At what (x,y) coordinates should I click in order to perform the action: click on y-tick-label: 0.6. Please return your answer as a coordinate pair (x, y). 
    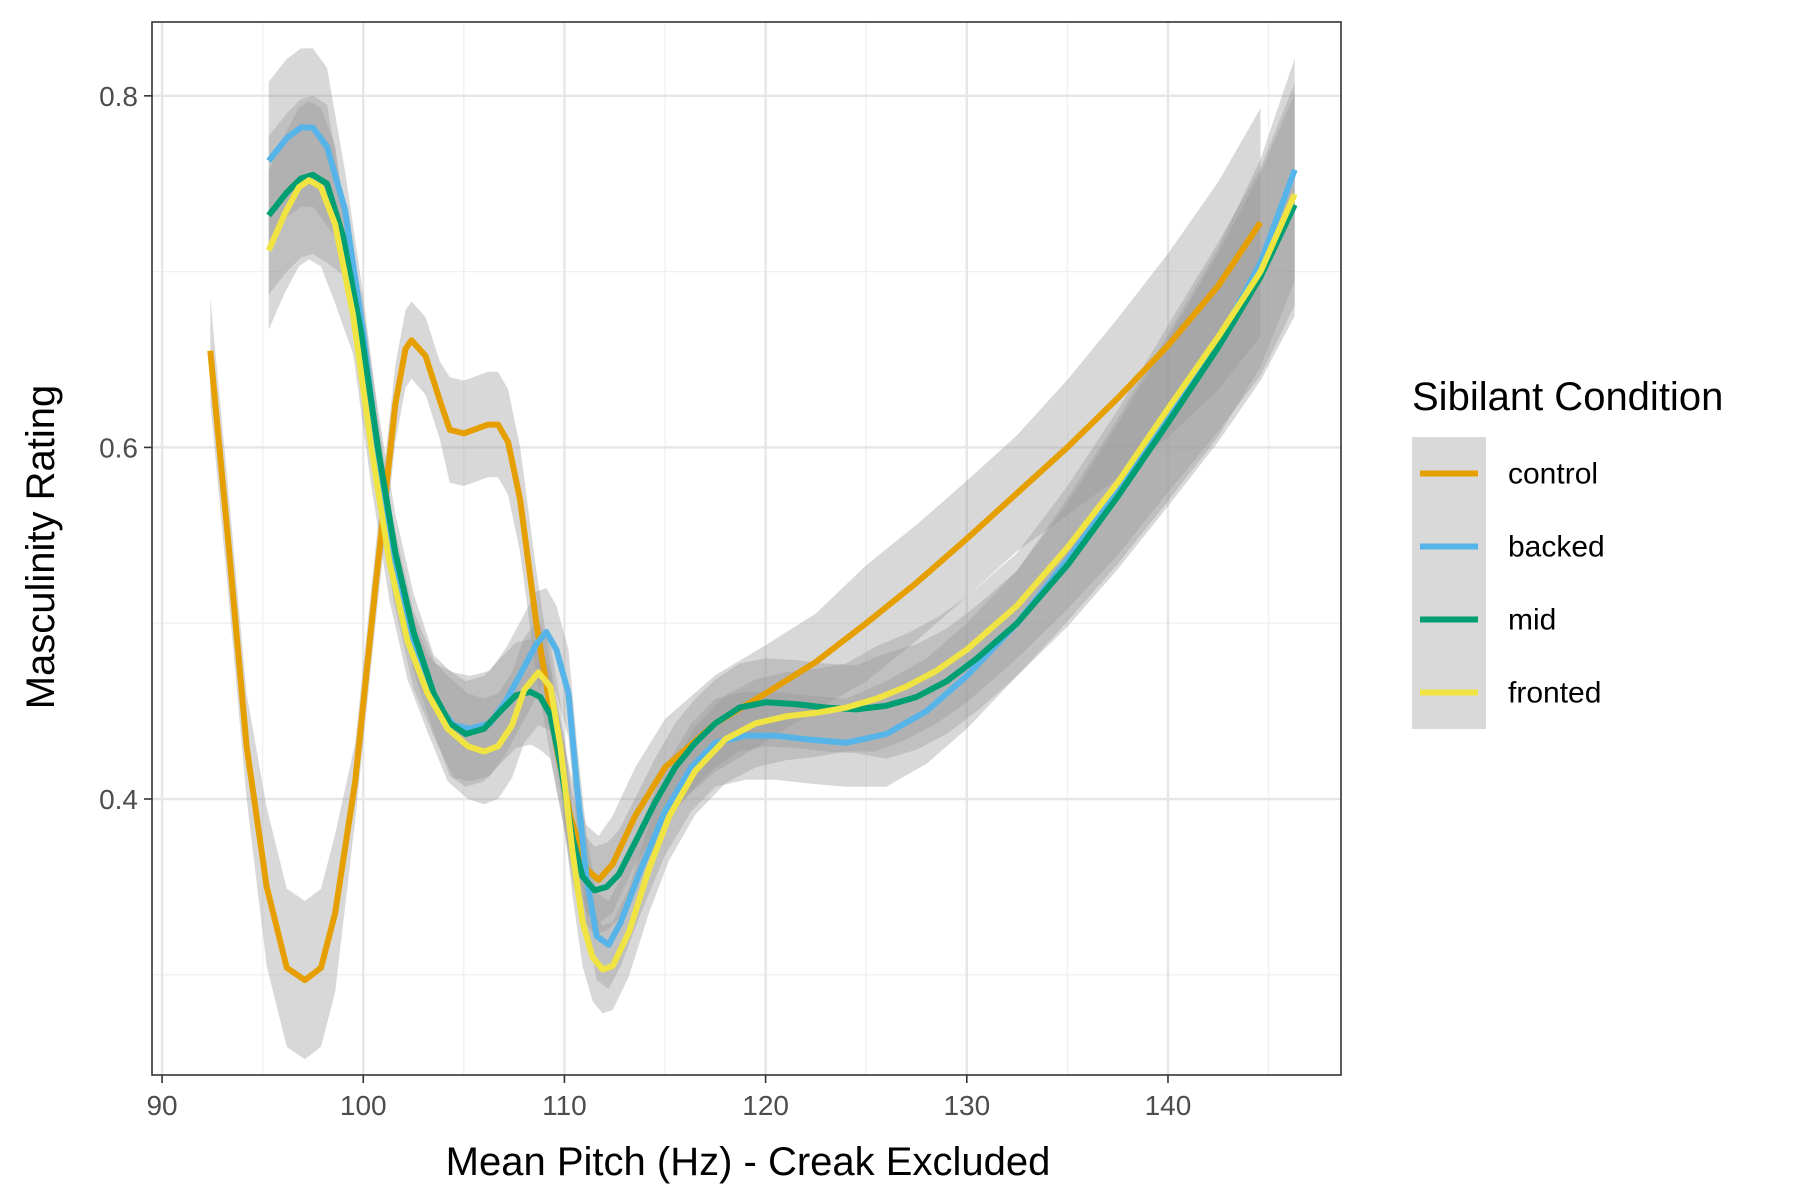
    Looking at the image, I should click on (118, 447).